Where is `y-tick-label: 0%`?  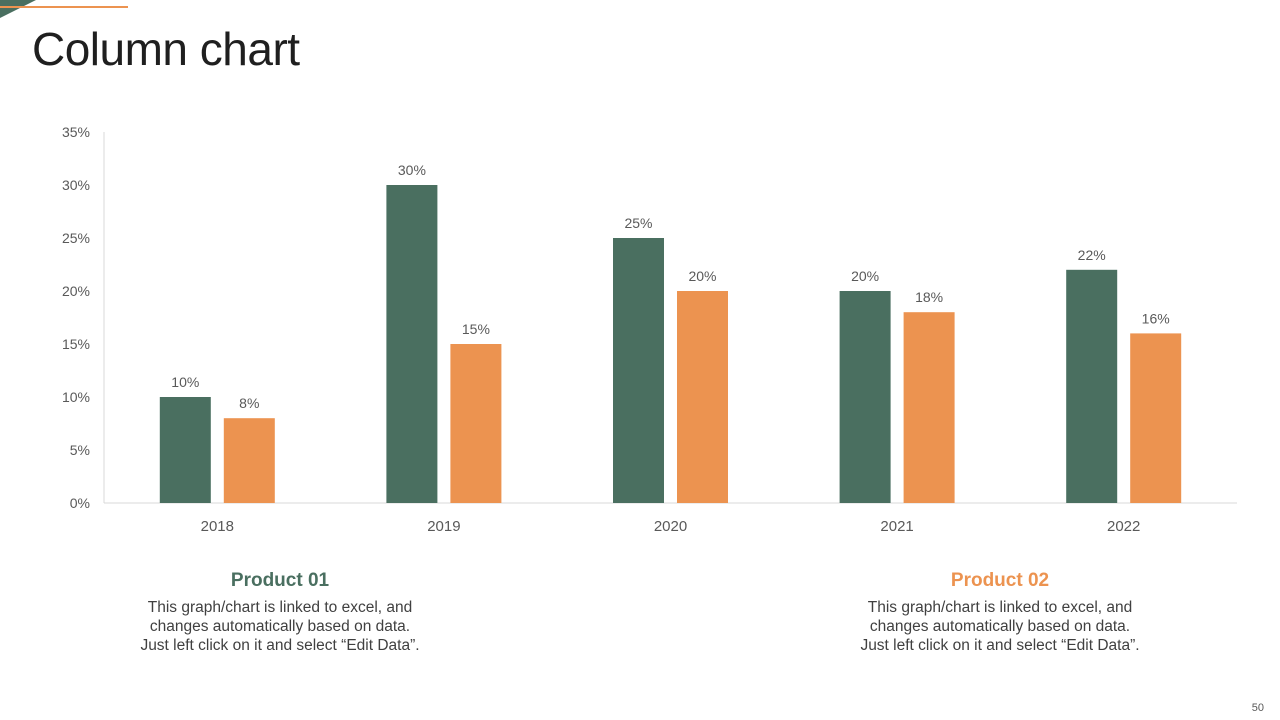 y-tick-label: 0% is located at coordinates (80, 503).